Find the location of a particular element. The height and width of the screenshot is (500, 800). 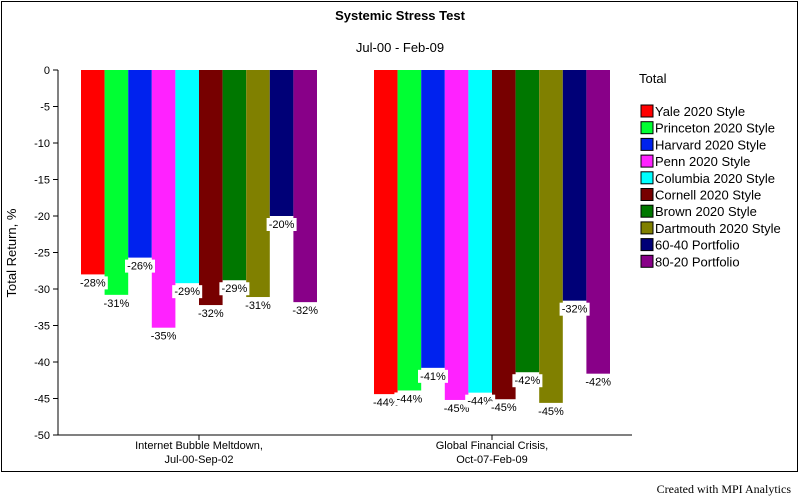

y-tick-label: -15 is located at coordinates (42, 181).